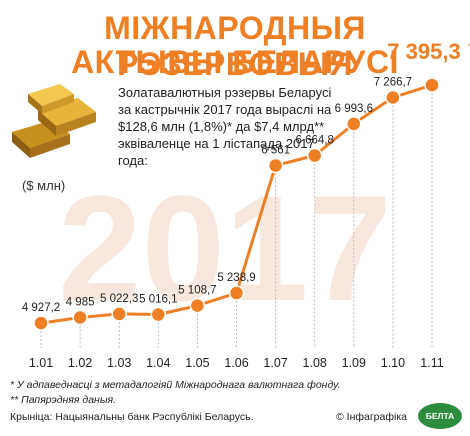 The height and width of the screenshot is (436, 470). Describe the element at coordinates (158, 363) in the screenshot. I see `x-tick-label: 1.04` at that location.